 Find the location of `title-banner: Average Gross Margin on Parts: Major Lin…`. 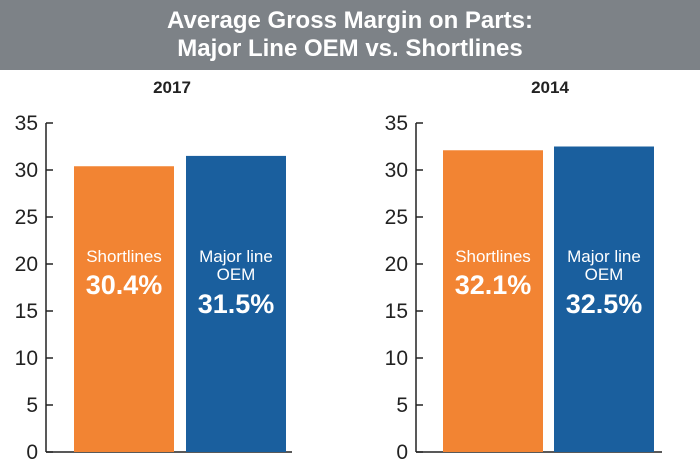

title-banner: Average Gross Margin on Parts: Major Lin… is located at coordinates (350, 35).